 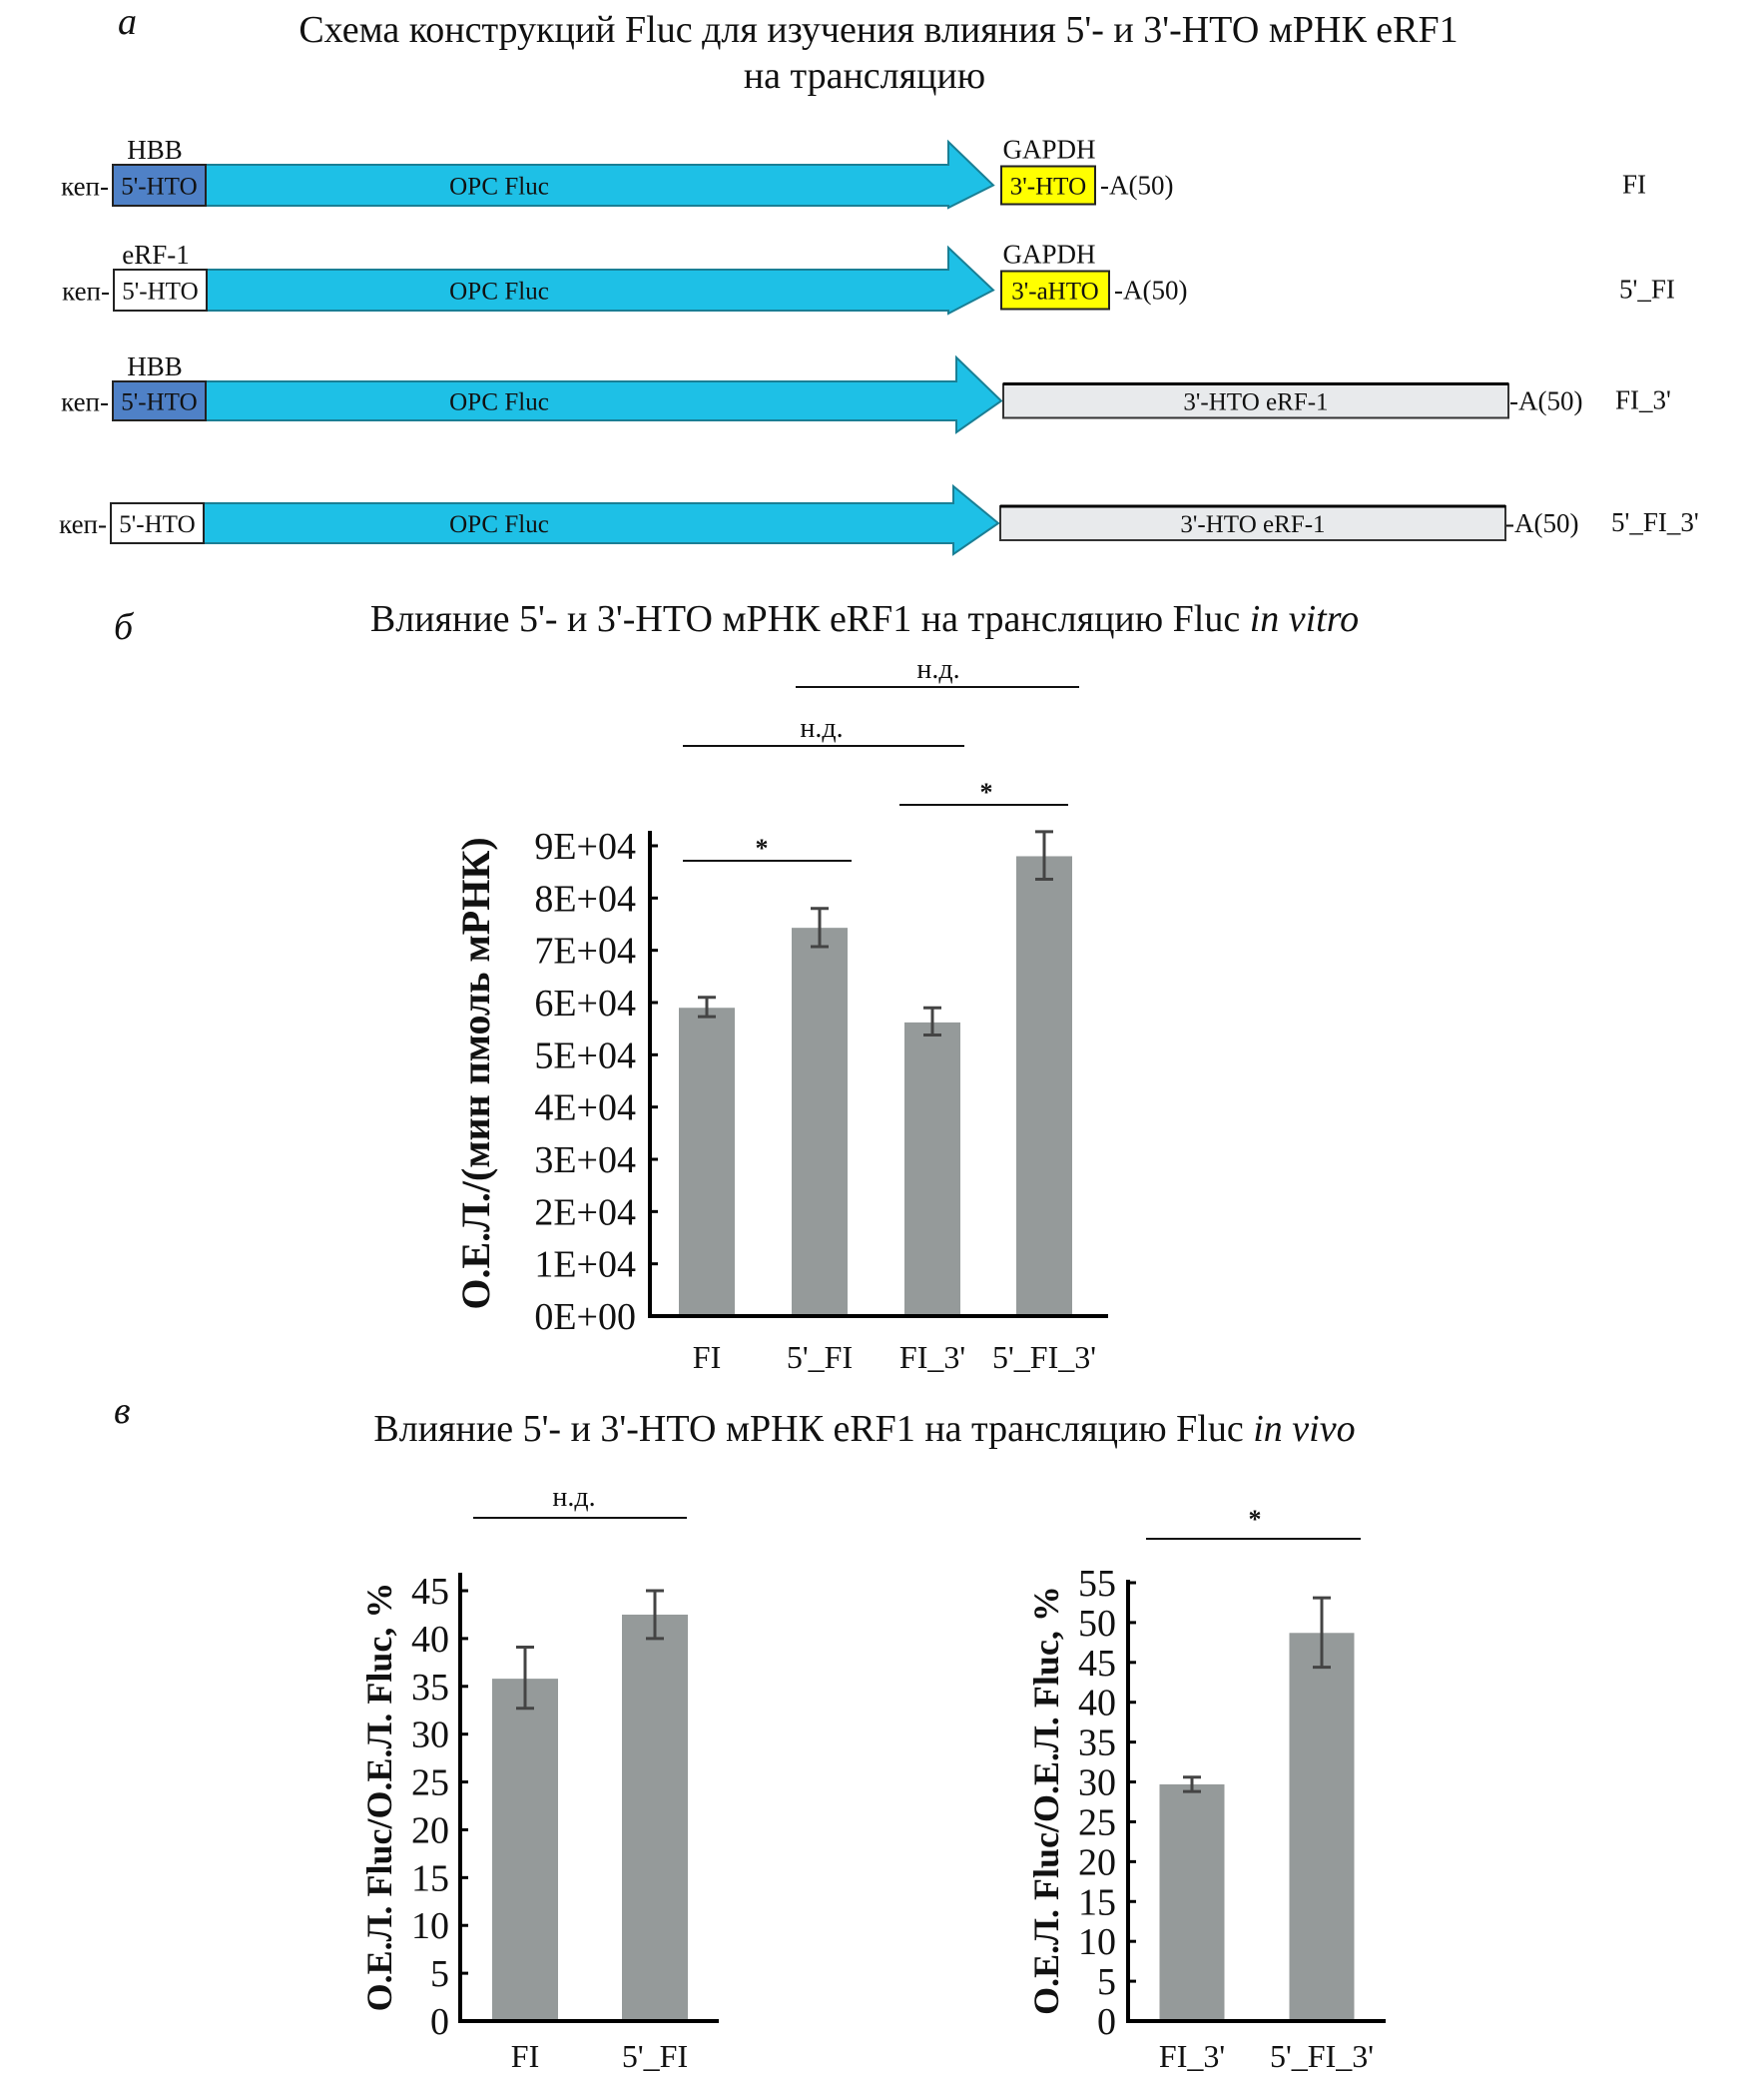 What do you see at coordinates (585, 1317) in the screenshot?
I see `y-tick-label: 0E+00` at bounding box center [585, 1317].